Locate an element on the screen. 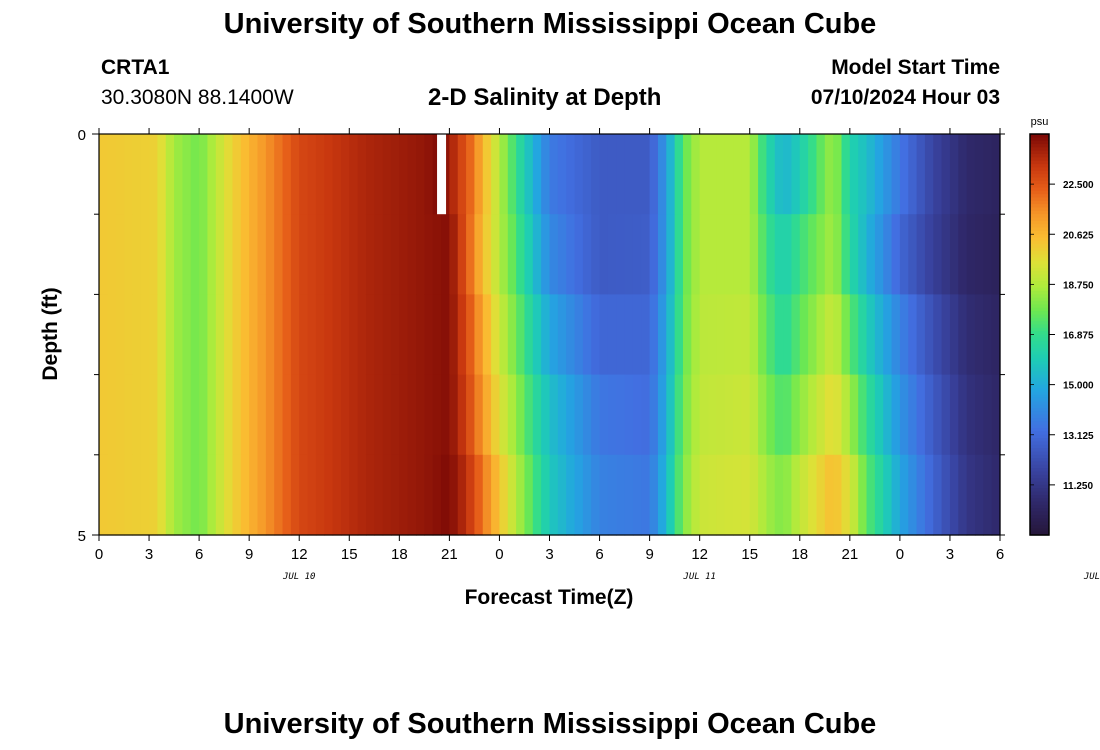 This screenshot has height=750, width=1100. y-tick-label: 5 is located at coordinates (82, 536).